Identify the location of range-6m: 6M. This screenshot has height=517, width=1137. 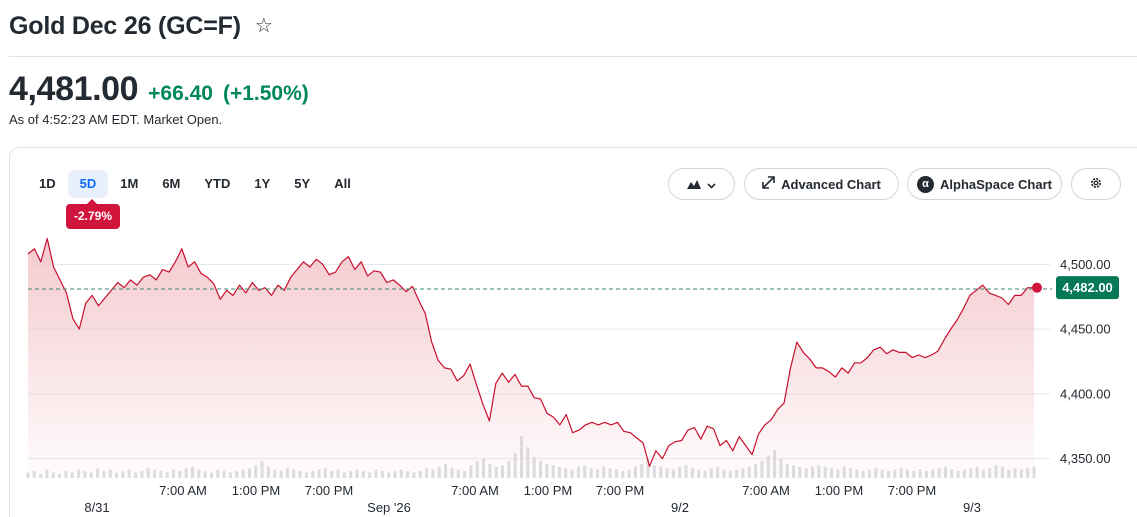
(171, 183).